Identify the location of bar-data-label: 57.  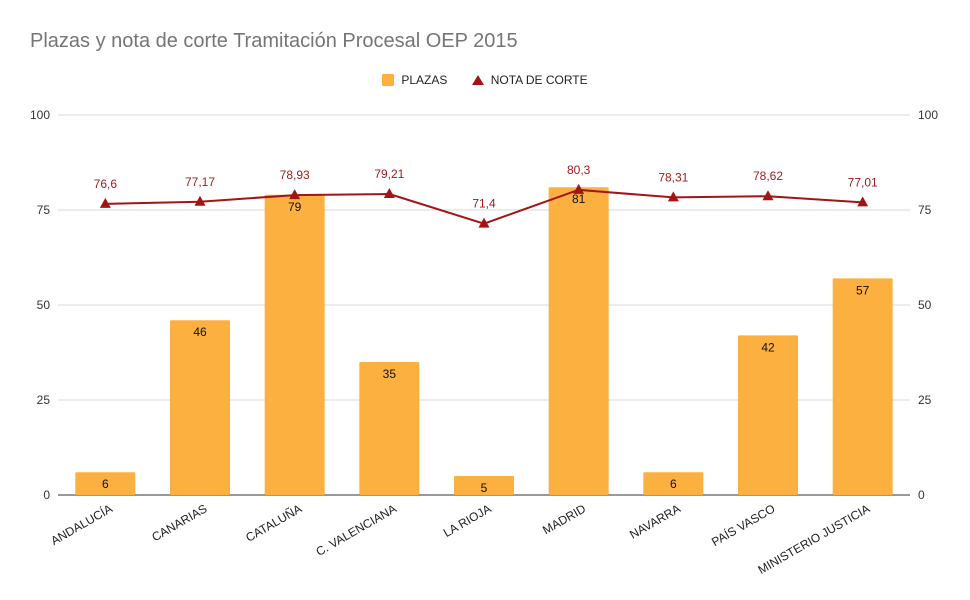
(863, 290).